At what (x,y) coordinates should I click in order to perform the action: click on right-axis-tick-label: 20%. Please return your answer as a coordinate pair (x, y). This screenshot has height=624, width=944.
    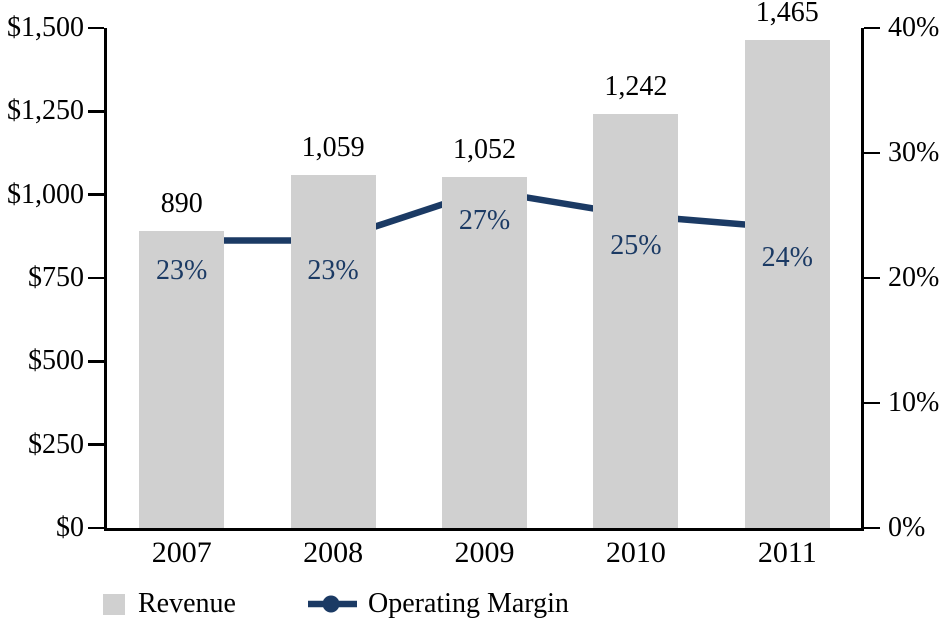
    Looking at the image, I should click on (914, 277).